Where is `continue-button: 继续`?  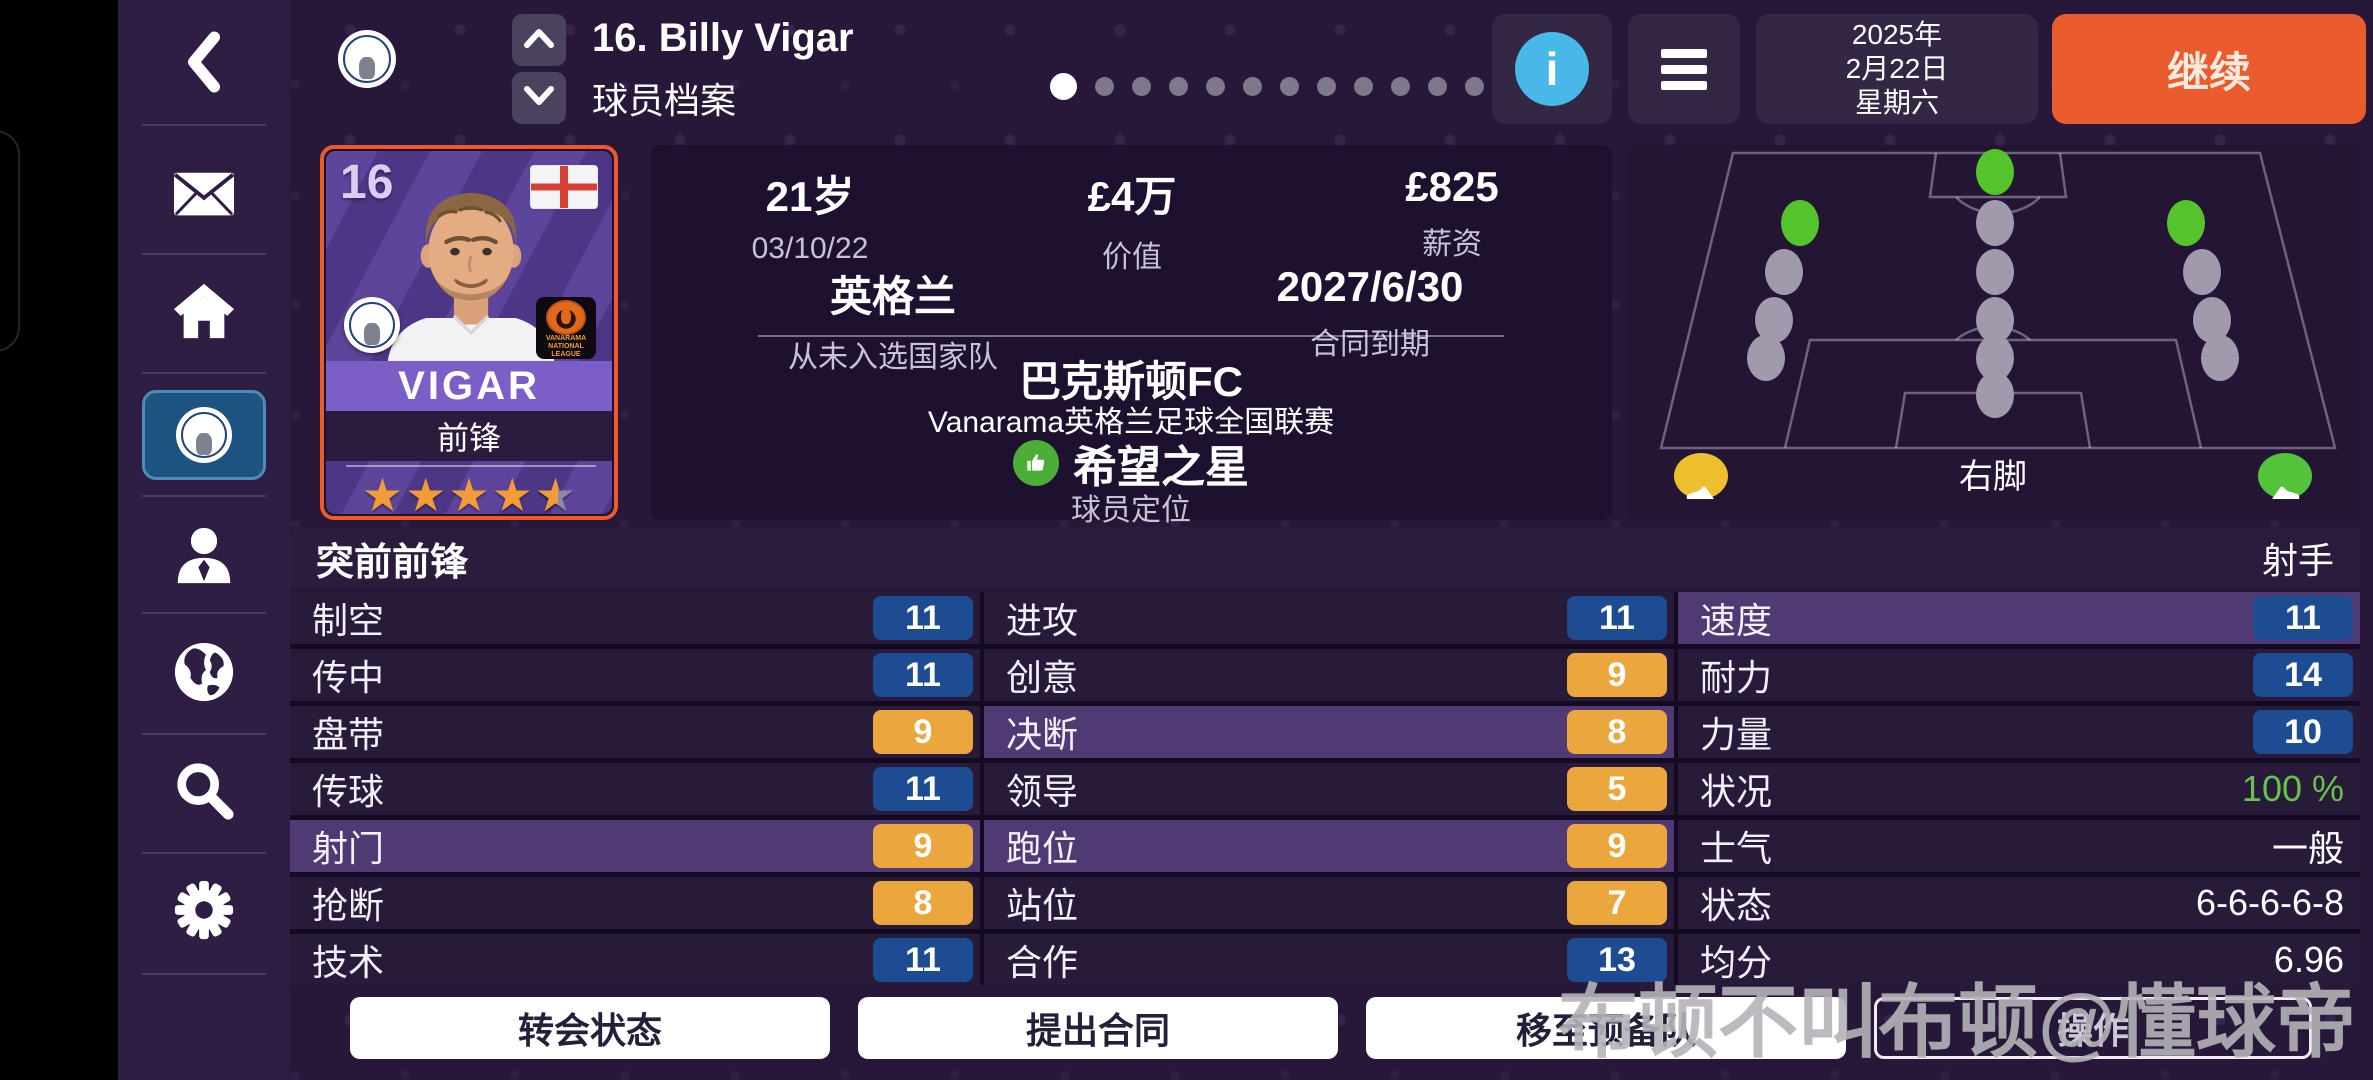 continue-button: 继续 is located at coordinates (2209, 69).